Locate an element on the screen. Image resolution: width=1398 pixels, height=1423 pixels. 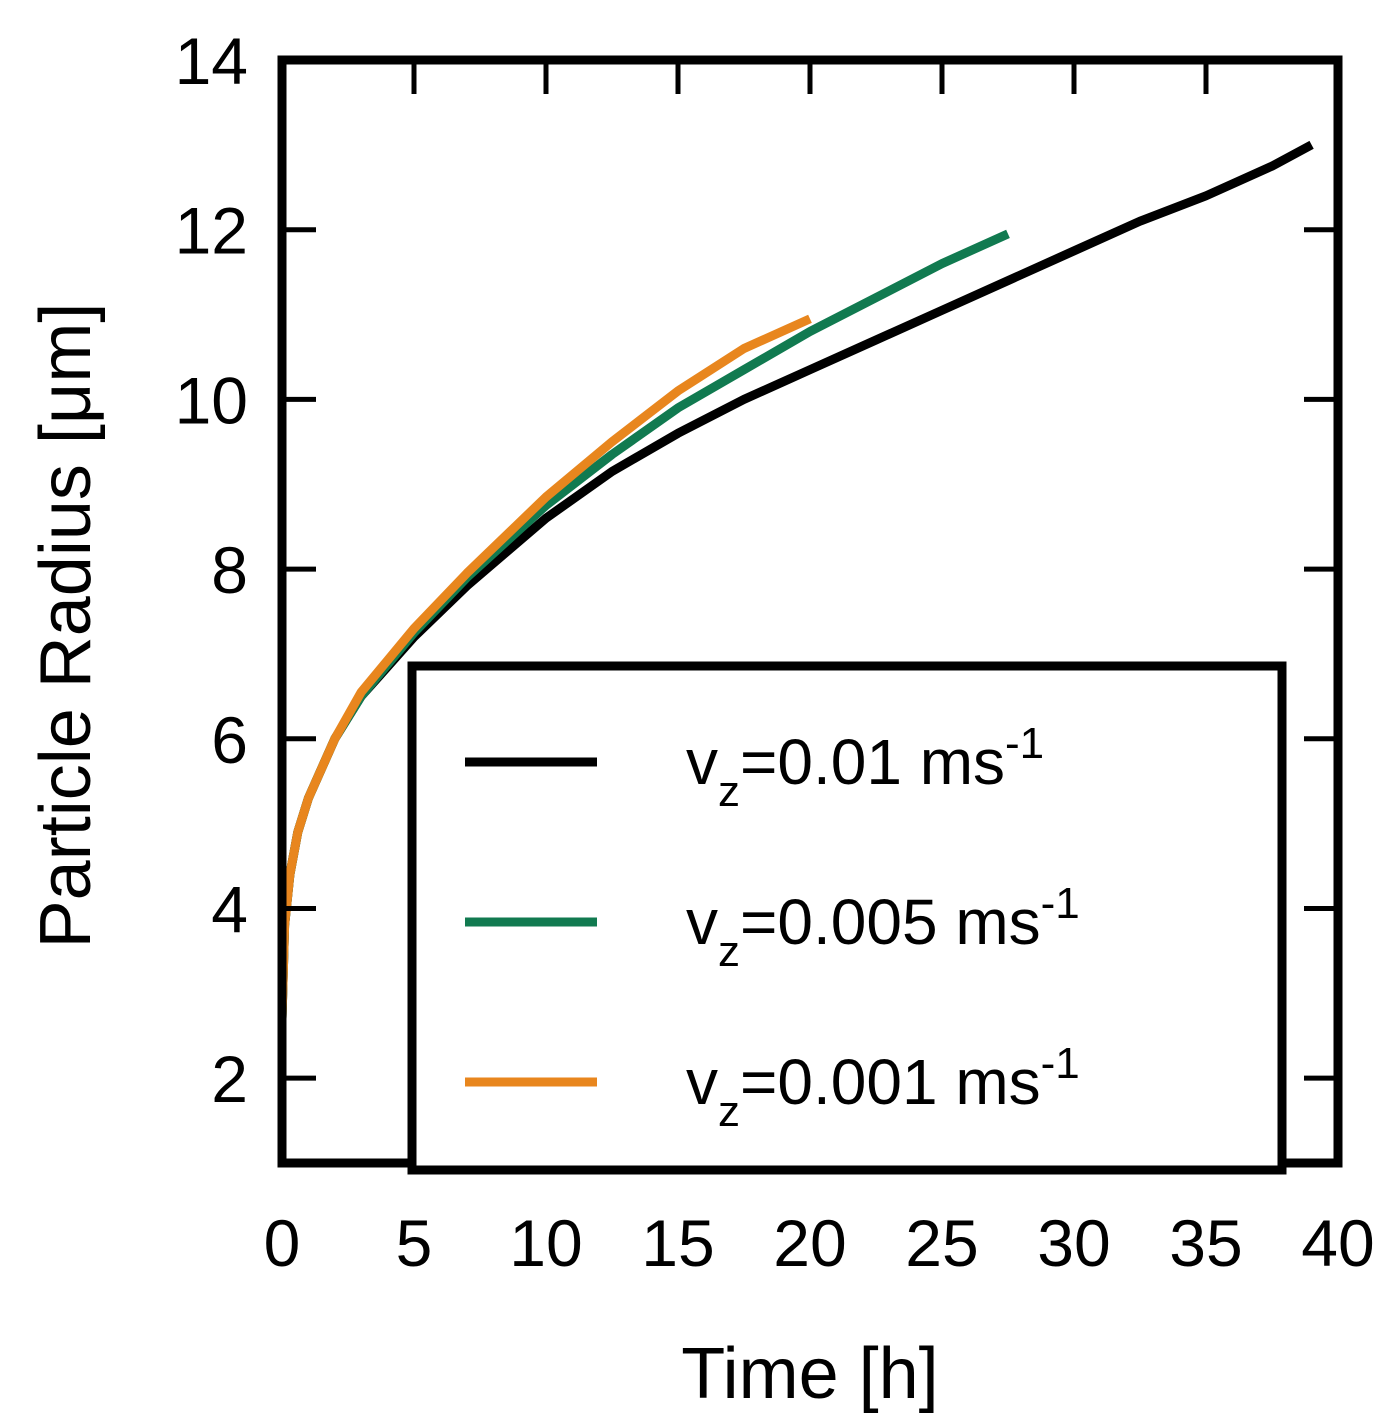
y-tick-label: 2 is located at coordinates (229, 1079).